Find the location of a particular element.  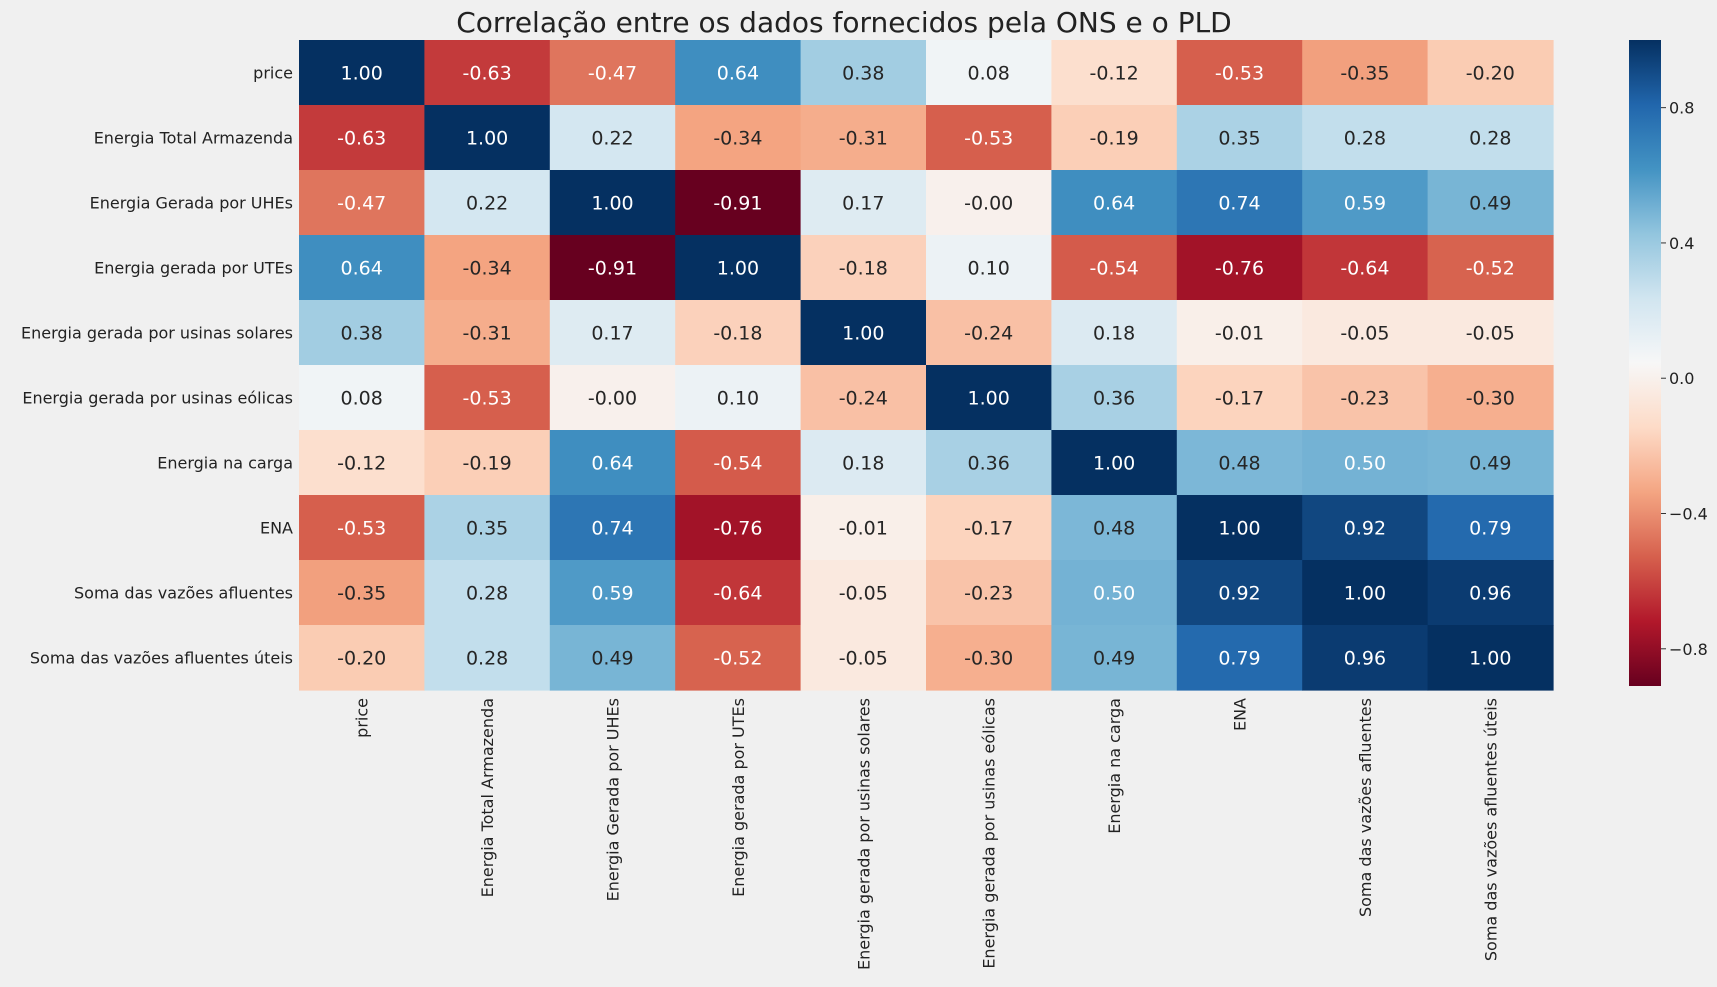

cell-value-label: 0.18 is located at coordinates (1114, 334).